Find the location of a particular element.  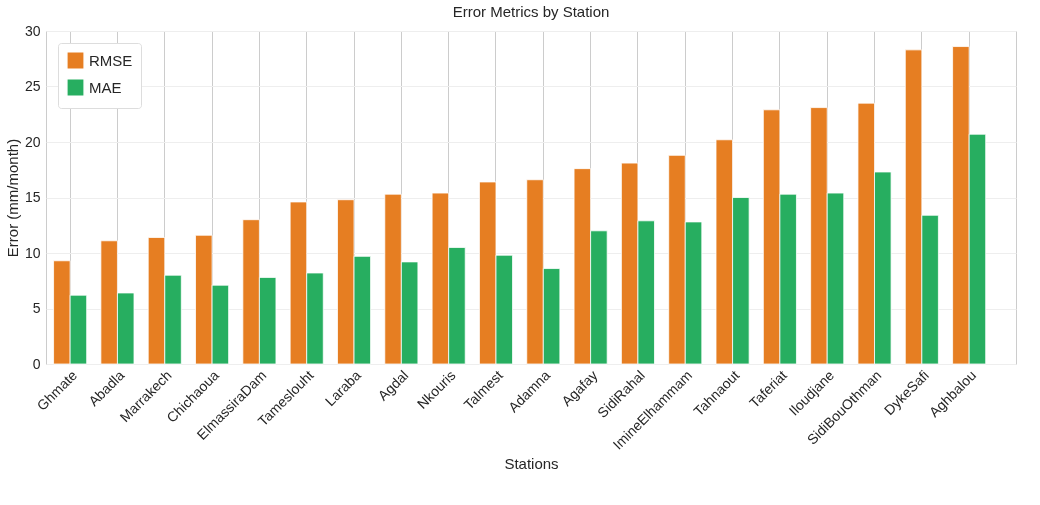

legend-label: MAE is located at coordinates (105, 87).